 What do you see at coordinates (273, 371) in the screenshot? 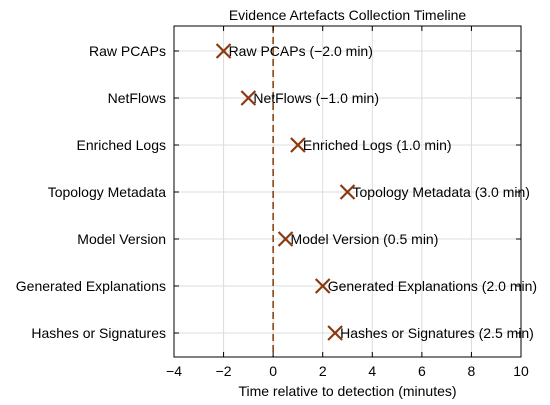
I see `x-tick-label: 0` at bounding box center [273, 371].